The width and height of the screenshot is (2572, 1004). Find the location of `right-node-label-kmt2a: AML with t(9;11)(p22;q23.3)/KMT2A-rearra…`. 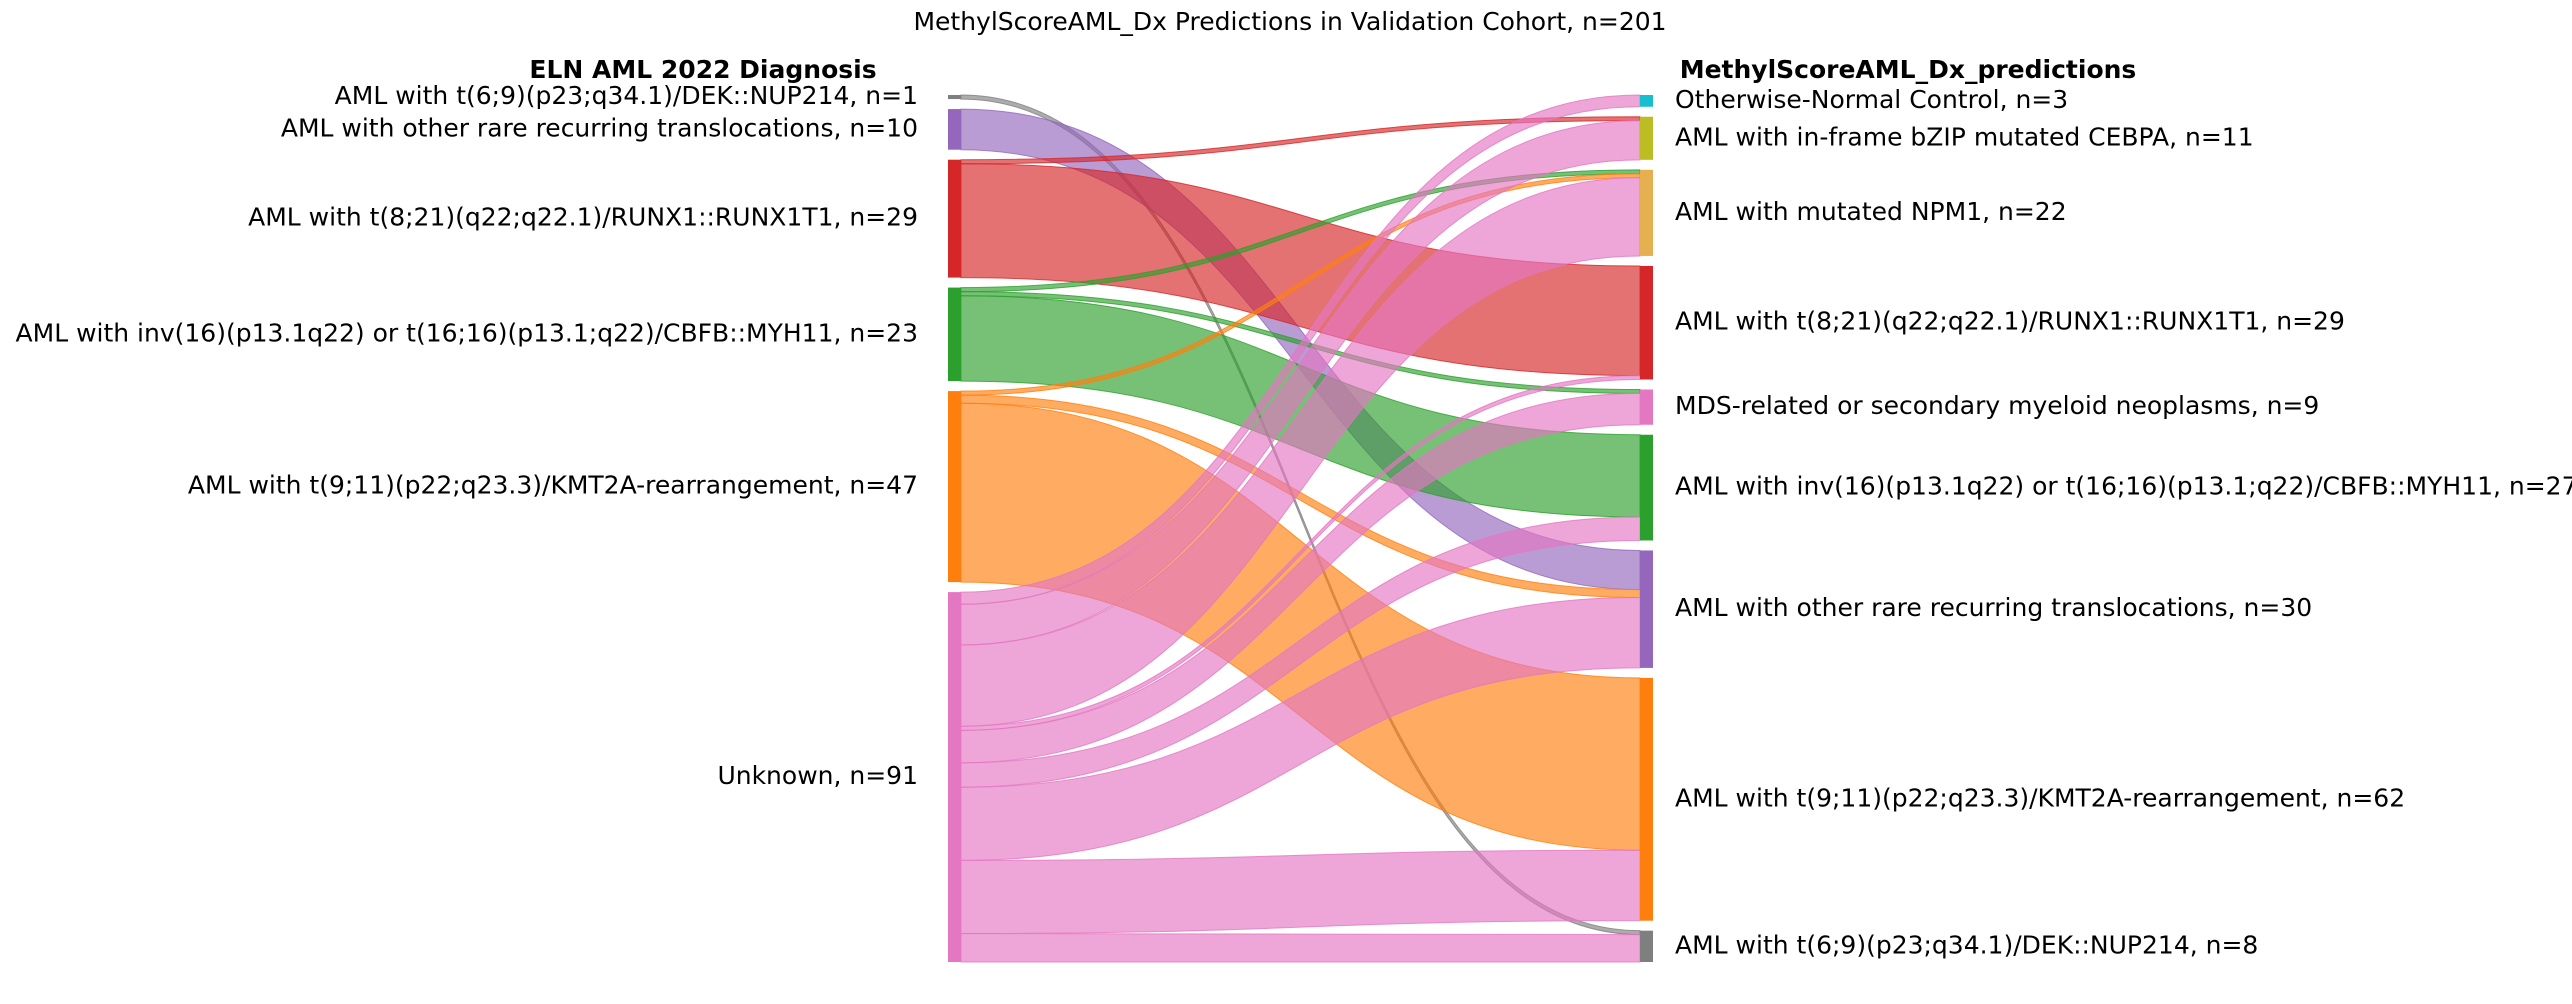

right-node-label-kmt2a: AML with t(9;11)(p22;q23.3)/KMT2A-rearra… is located at coordinates (2040, 797).